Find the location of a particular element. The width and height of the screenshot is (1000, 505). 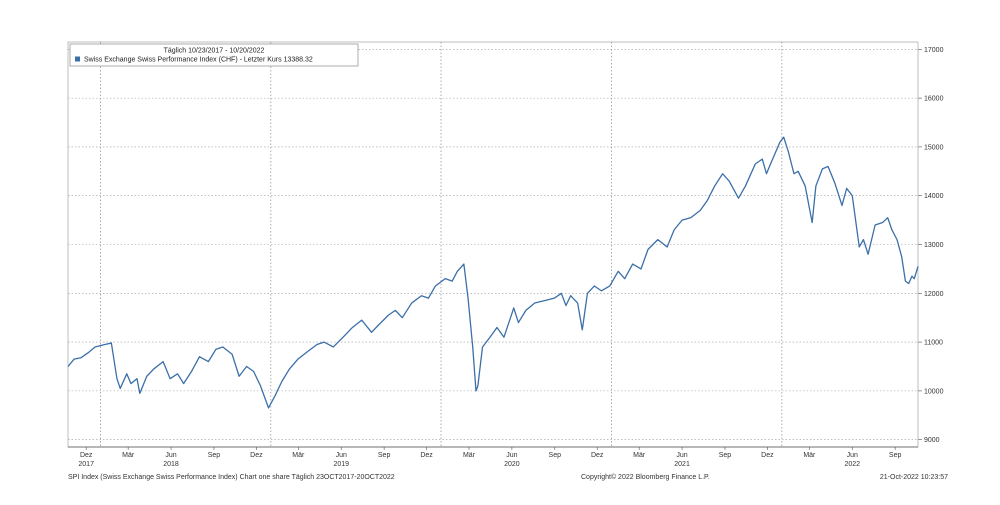

x-year-label: 2021 is located at coordinates (682, 464).